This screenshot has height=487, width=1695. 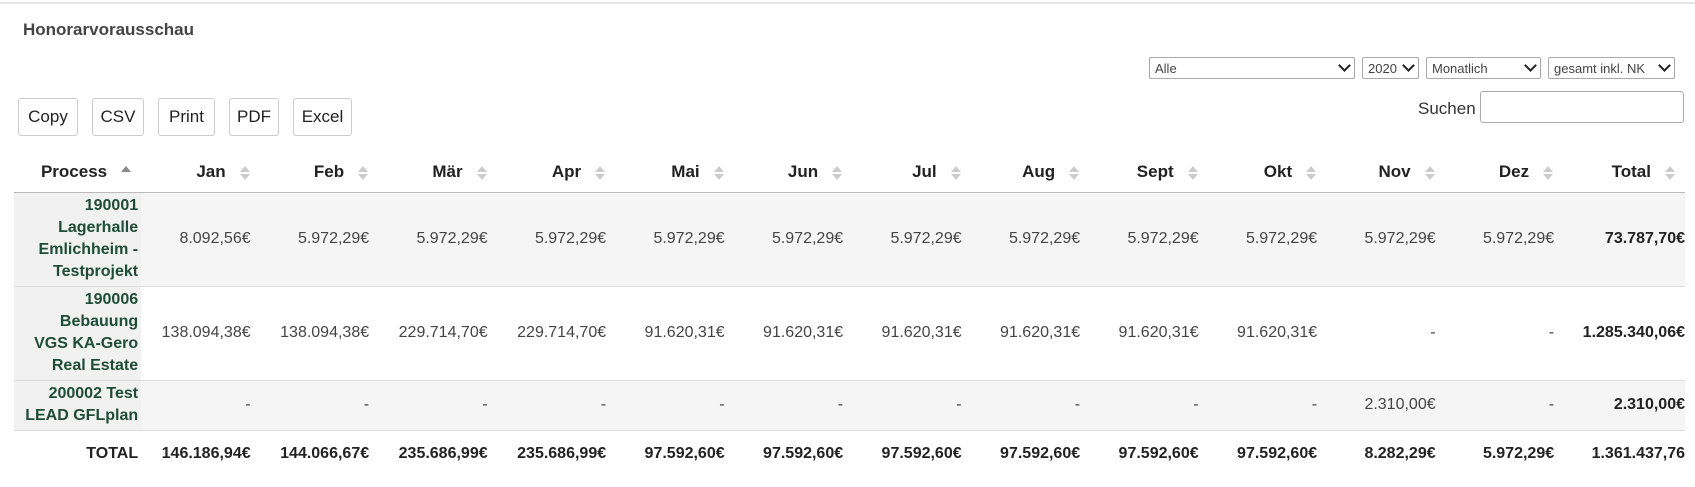 What do you see at coordinates (82, 415) in the screenshot?
I see `process-name-line: LEAD GFLplan` at bounding box center [82, 415].